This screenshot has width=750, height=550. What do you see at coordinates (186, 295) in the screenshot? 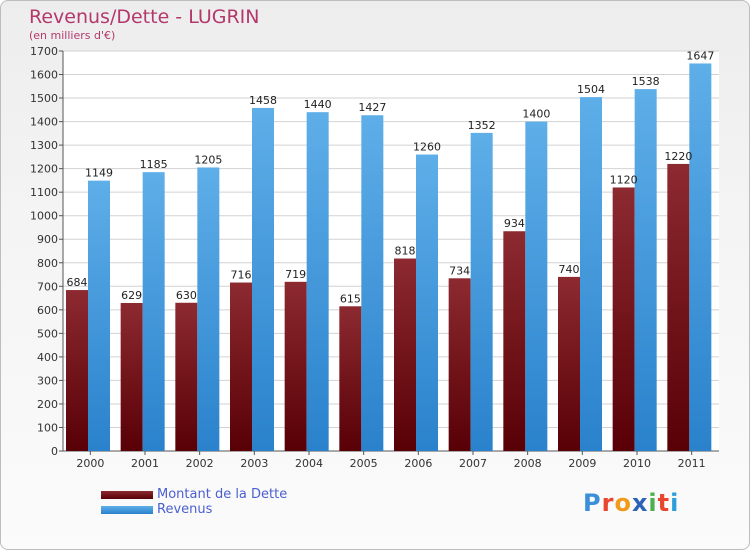
I see `data-label: 630` at bounding box center [186, 295].